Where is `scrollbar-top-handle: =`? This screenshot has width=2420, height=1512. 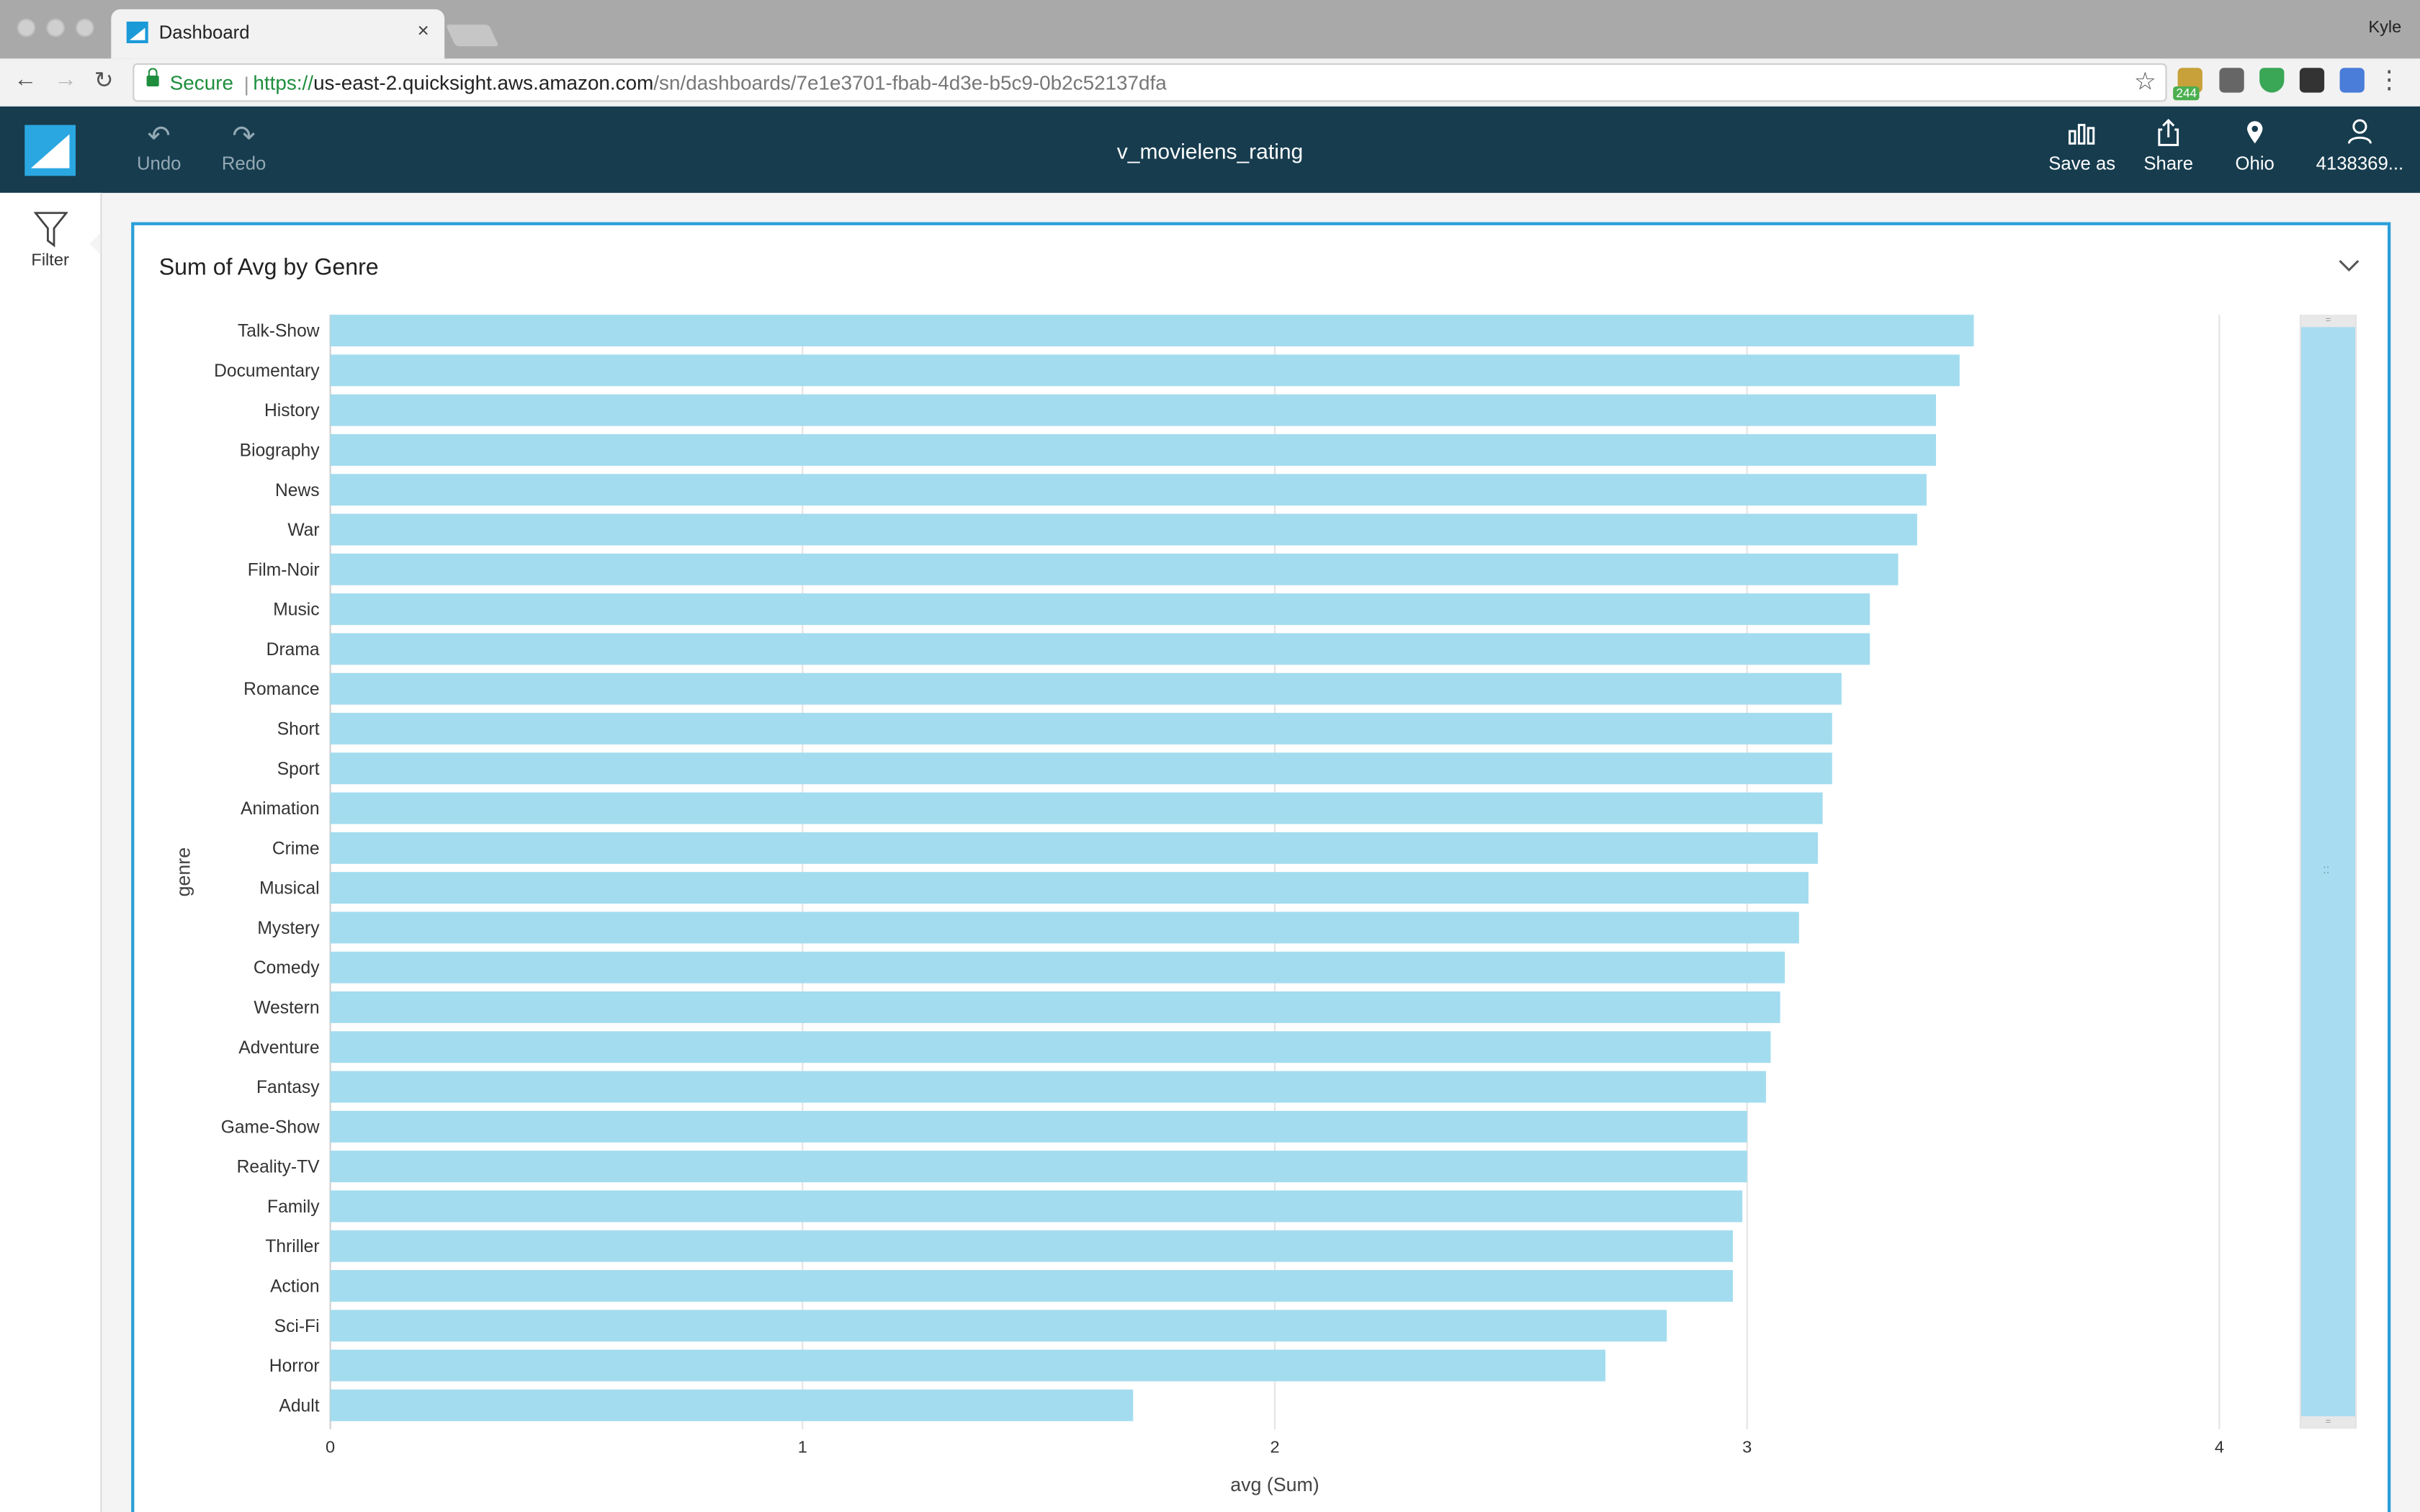
scrollbar-top-handle: = is located at coordinates (2328, 321).